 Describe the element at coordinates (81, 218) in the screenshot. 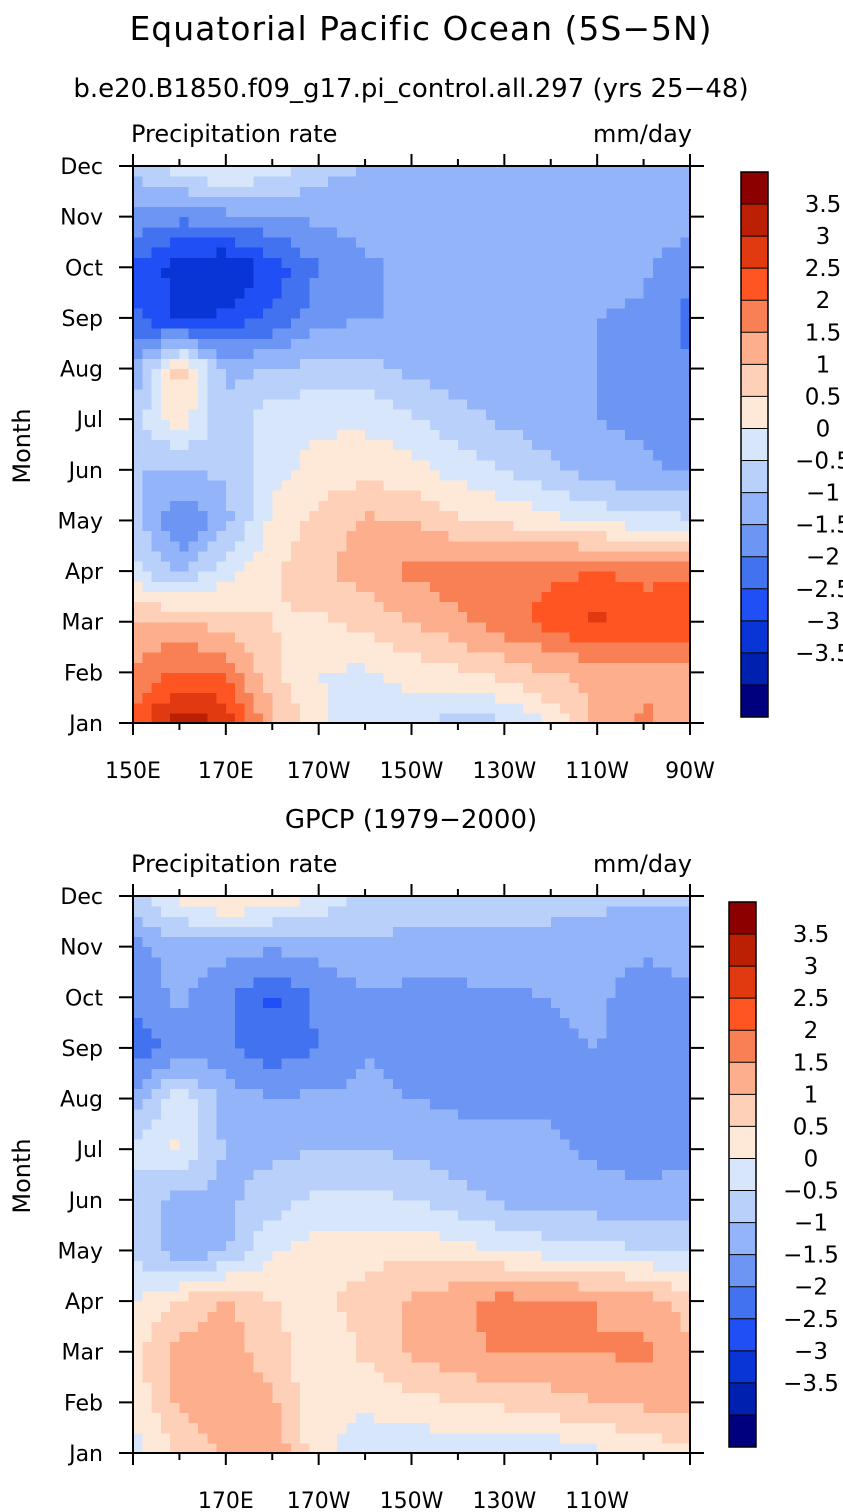

I see `y-tick-label: Nov` at that location.